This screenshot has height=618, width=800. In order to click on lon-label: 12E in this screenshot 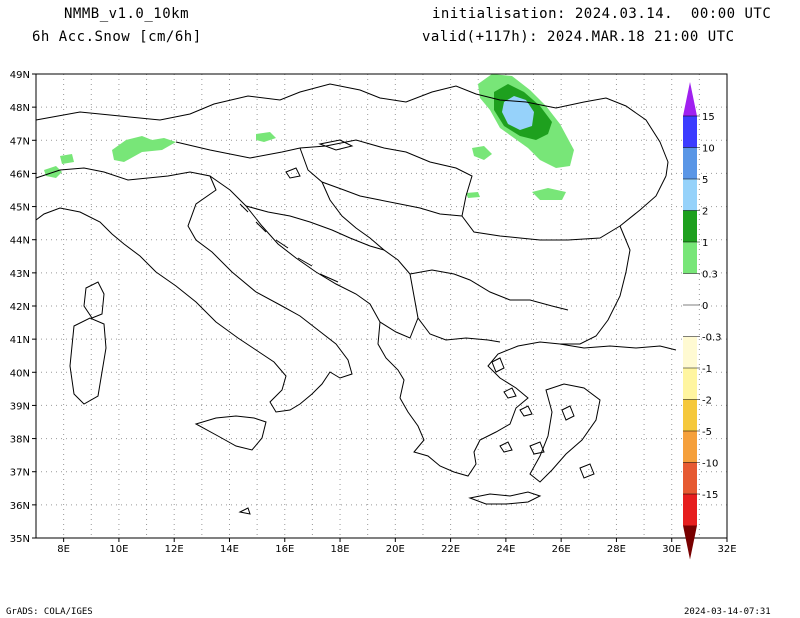, I will do `click(174, 549)`.